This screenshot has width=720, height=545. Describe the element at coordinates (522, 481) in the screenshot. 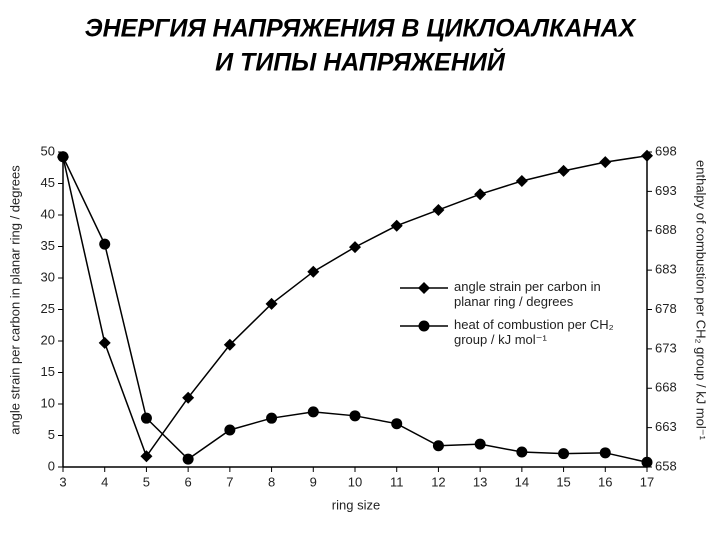

I see `x-tick-label: 14` at that location.